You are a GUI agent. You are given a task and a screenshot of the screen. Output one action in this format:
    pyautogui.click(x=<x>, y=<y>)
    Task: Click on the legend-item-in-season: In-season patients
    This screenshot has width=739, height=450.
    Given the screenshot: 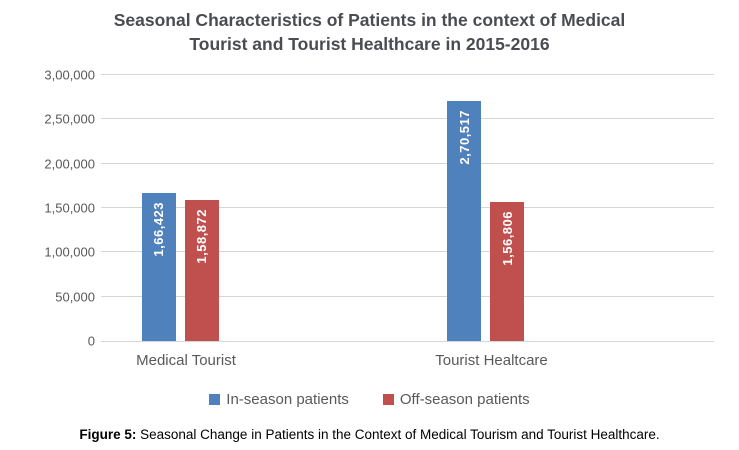 What is the action you would take?
    pyautogui.click(x=279, y=399)
    